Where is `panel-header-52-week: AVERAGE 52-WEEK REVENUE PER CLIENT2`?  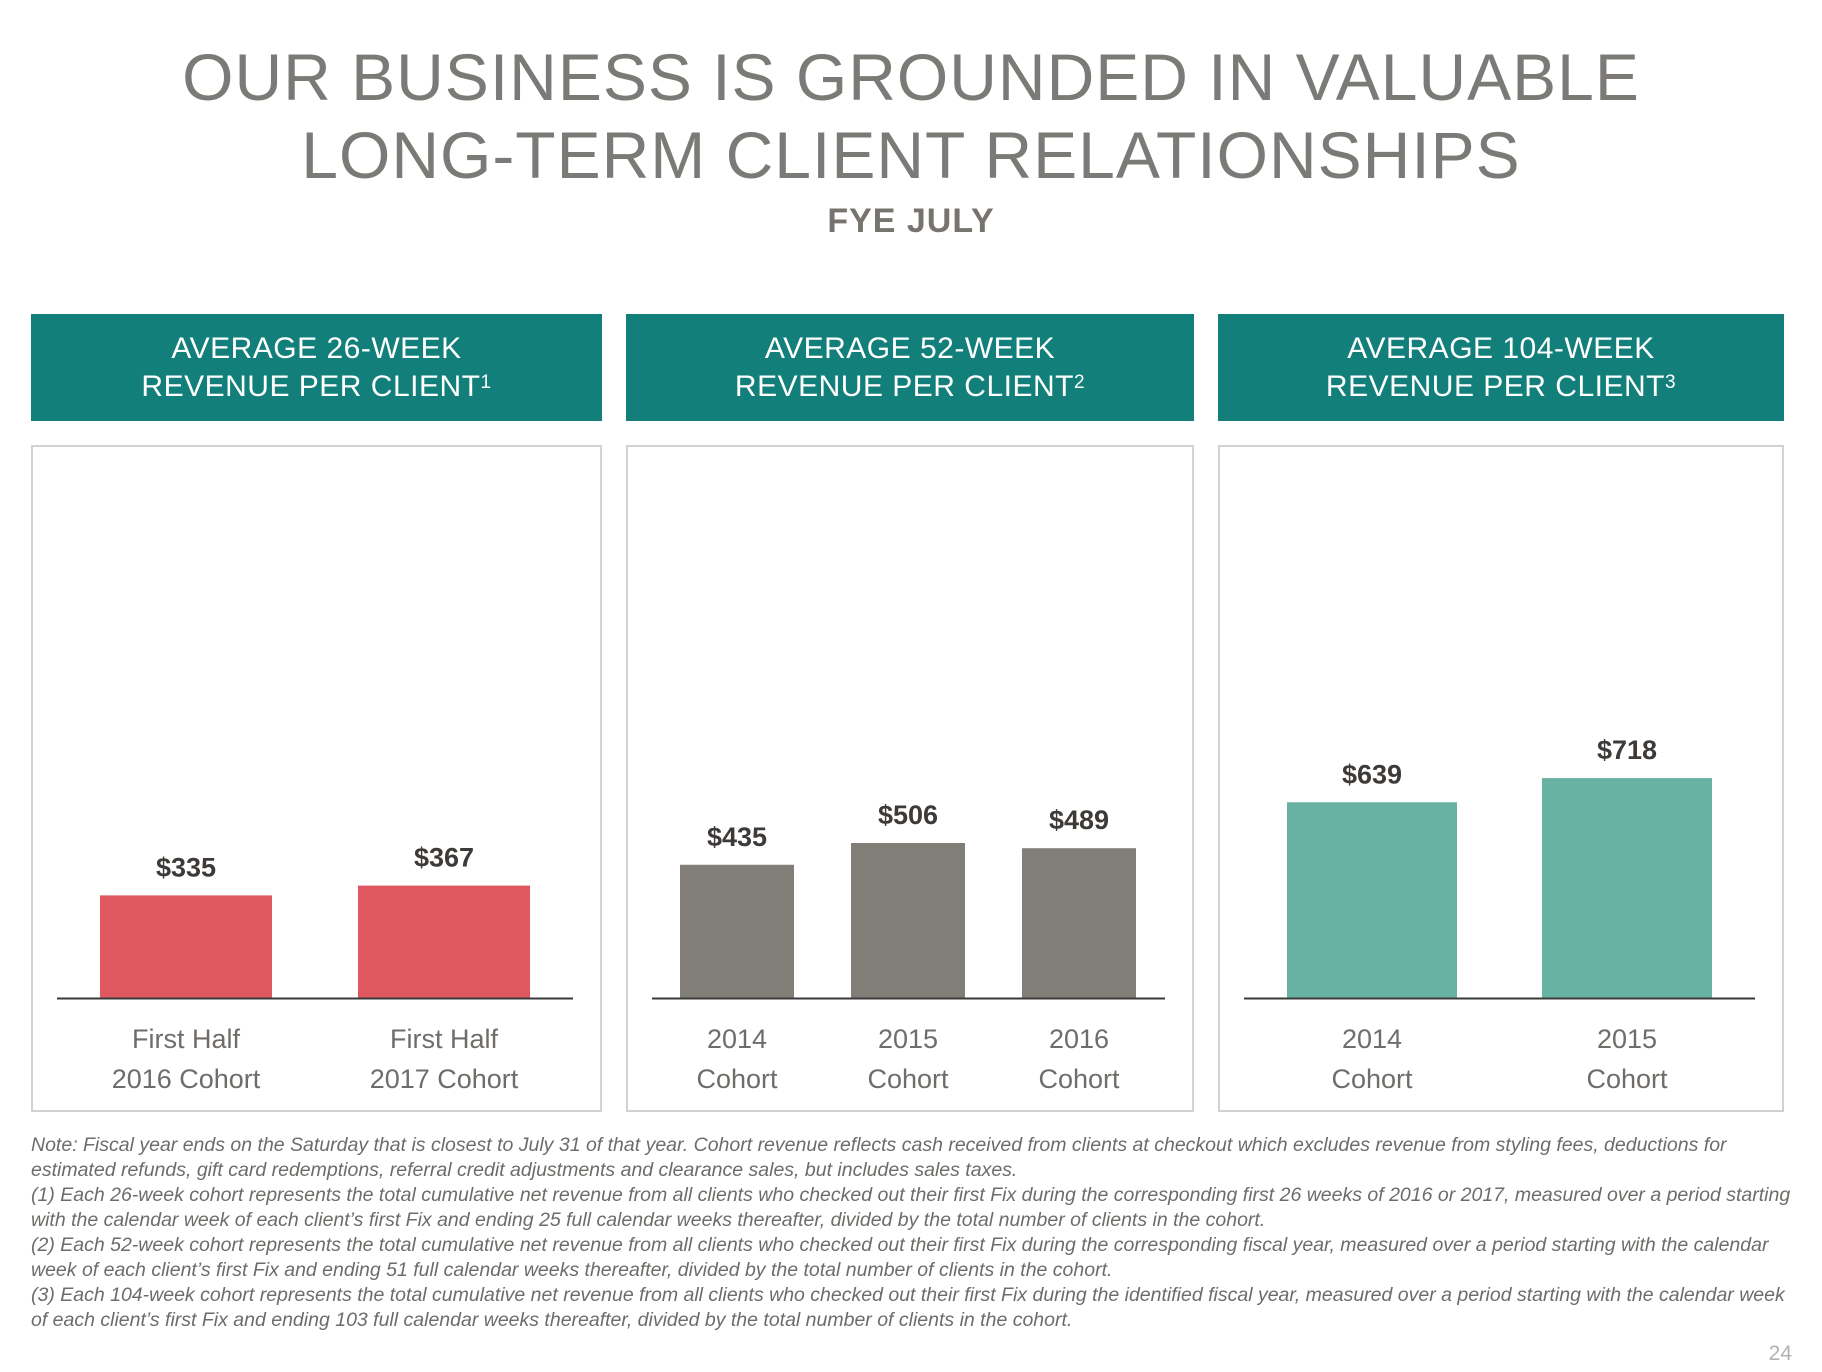
panel-header-52-week: AVERAGE 52-WEEK REVENUE PER CLIENT2 is located at coordinates (910, 367).